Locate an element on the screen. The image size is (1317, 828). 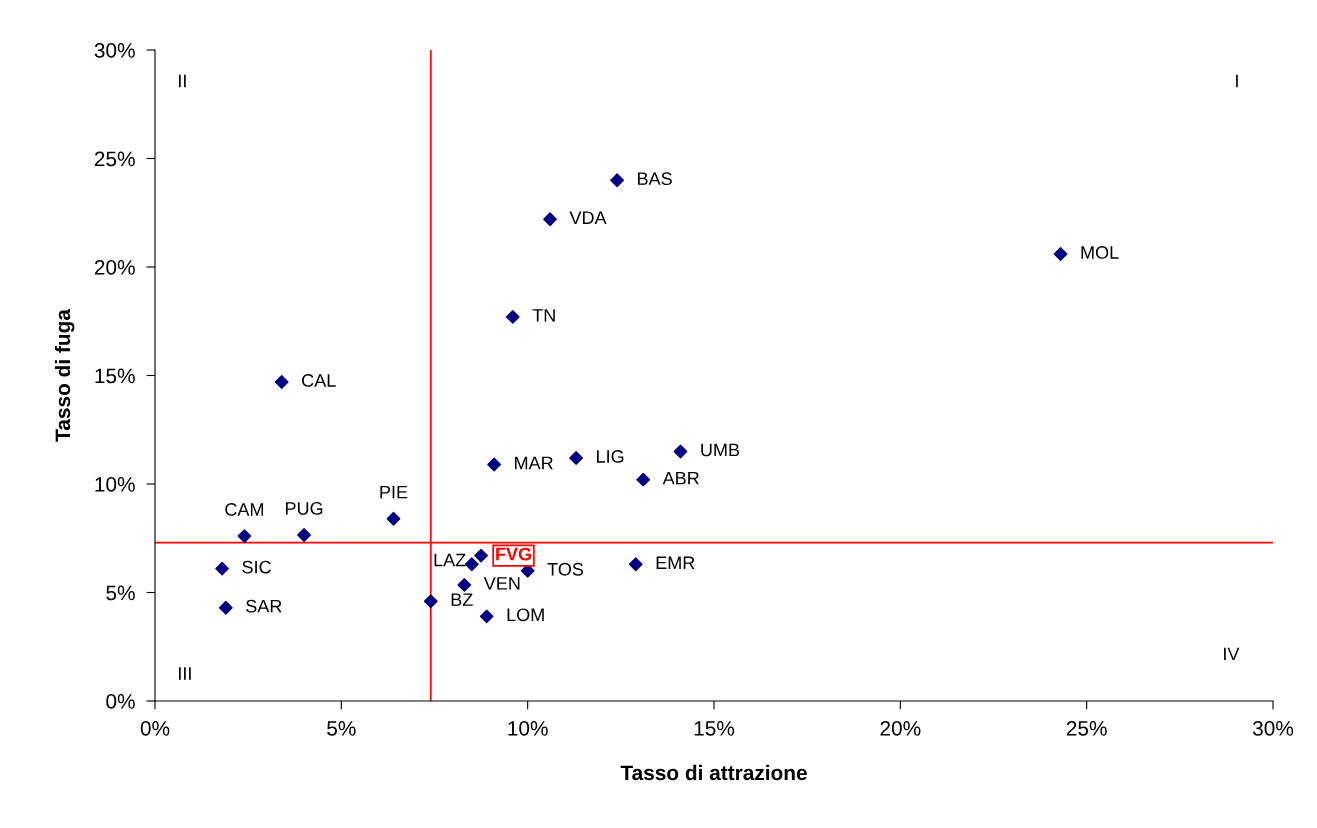
y-tick-label: 20% is located at coordinates (114, 267).